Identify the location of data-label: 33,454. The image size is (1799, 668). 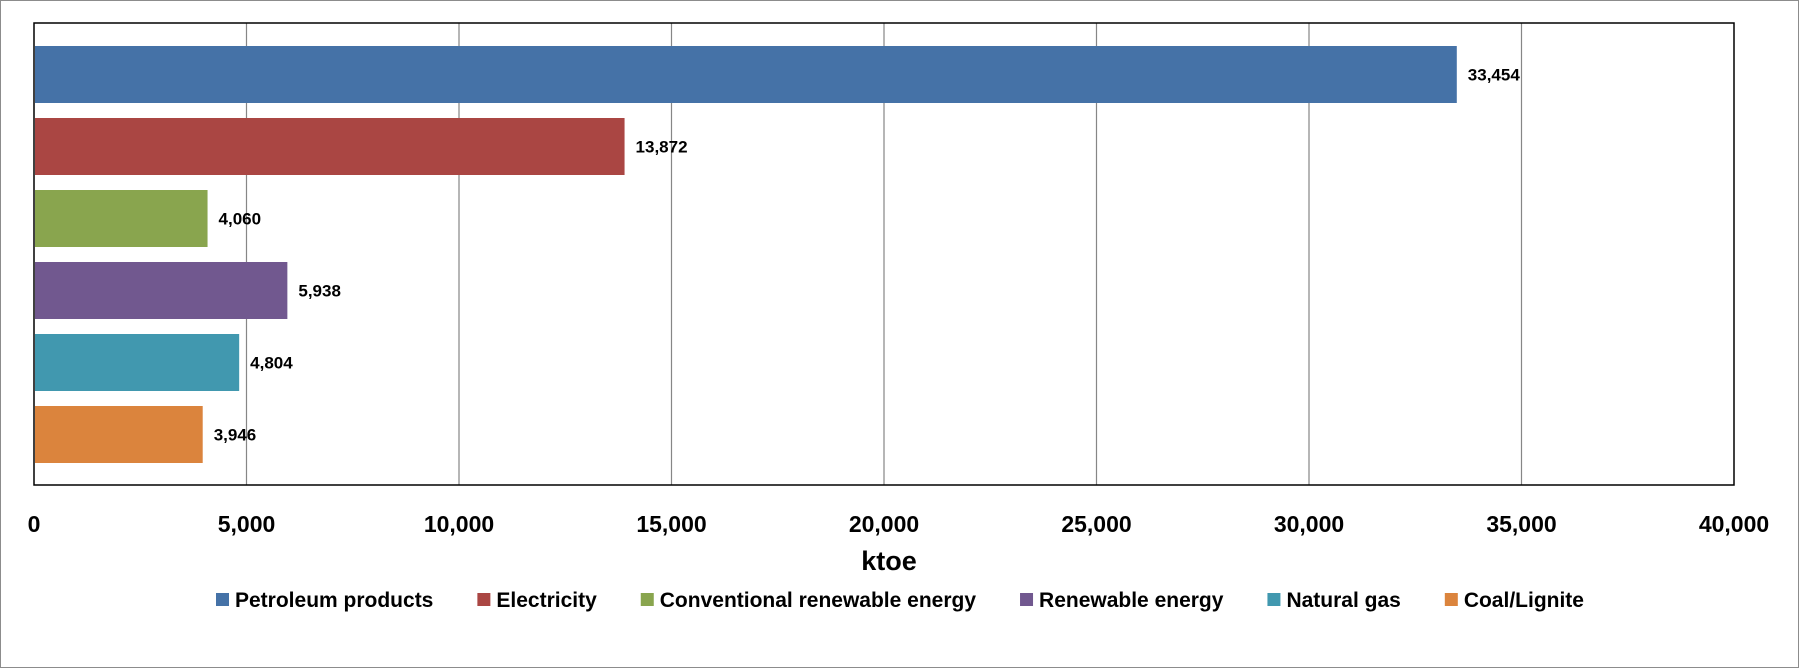
(1494, 75).